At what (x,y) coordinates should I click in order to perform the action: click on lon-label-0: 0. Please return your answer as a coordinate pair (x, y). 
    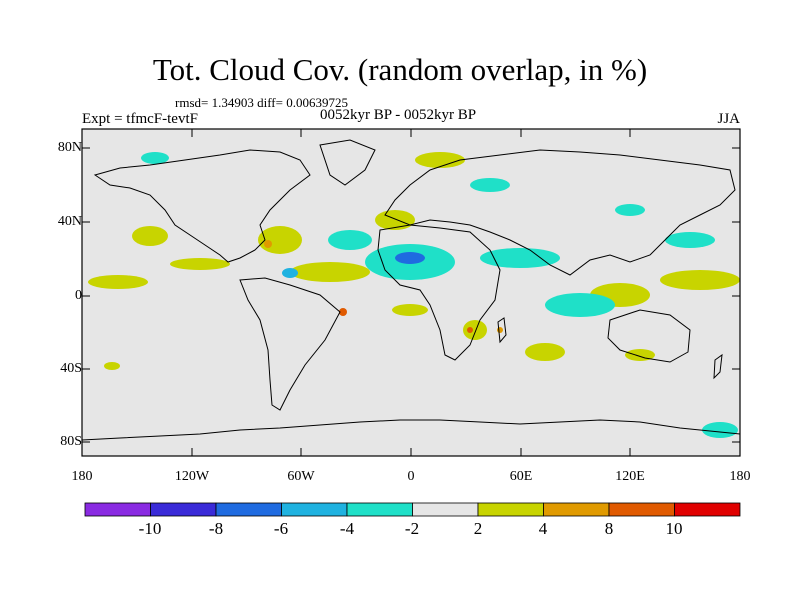
    Looking at the image, I should click on (411, 476).